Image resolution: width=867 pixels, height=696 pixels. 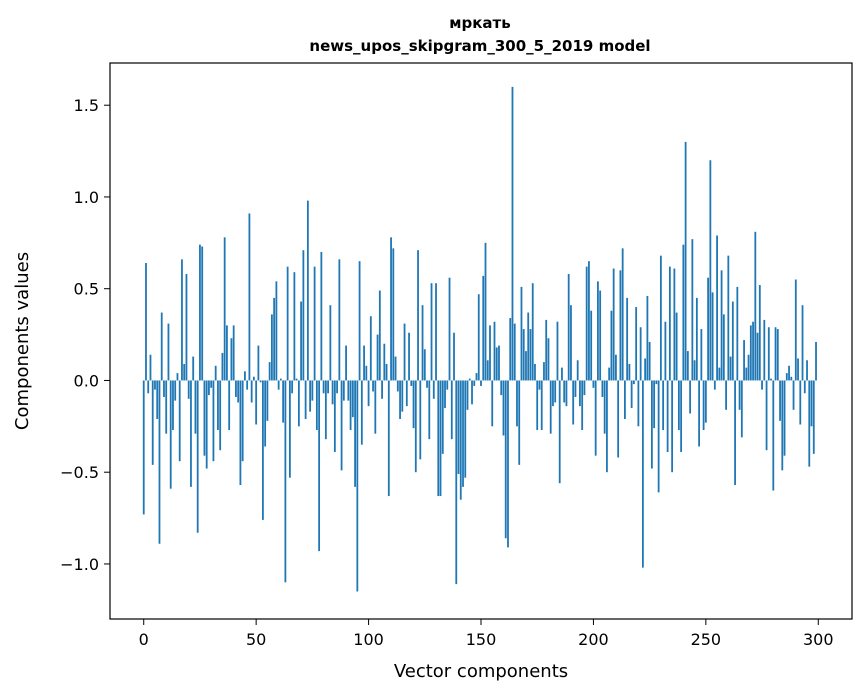 I want to click on x-tick-label: 250, so click(x=706, y=639).